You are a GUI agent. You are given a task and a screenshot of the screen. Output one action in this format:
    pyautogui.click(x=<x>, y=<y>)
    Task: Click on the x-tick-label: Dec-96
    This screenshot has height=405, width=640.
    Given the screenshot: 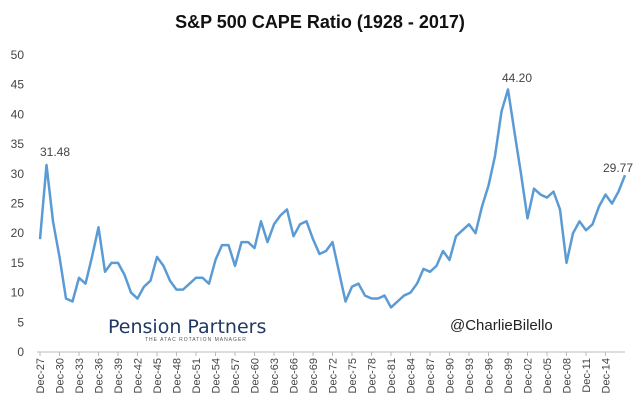 What is the action you would take?
    pyautogui.click(x=490, y=375)
    